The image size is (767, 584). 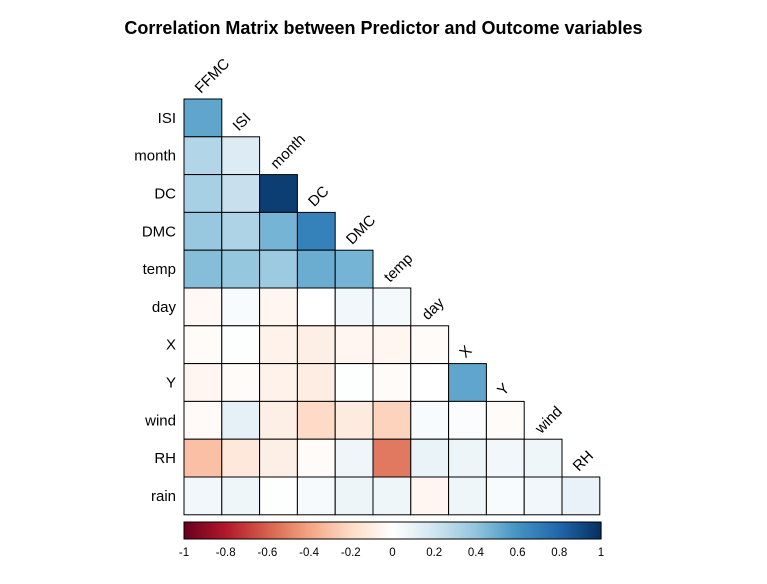 What do you see at coordinates (467, 458) in the screenshot?
I see `cell-rh-x` at bounding box center [467, 458].